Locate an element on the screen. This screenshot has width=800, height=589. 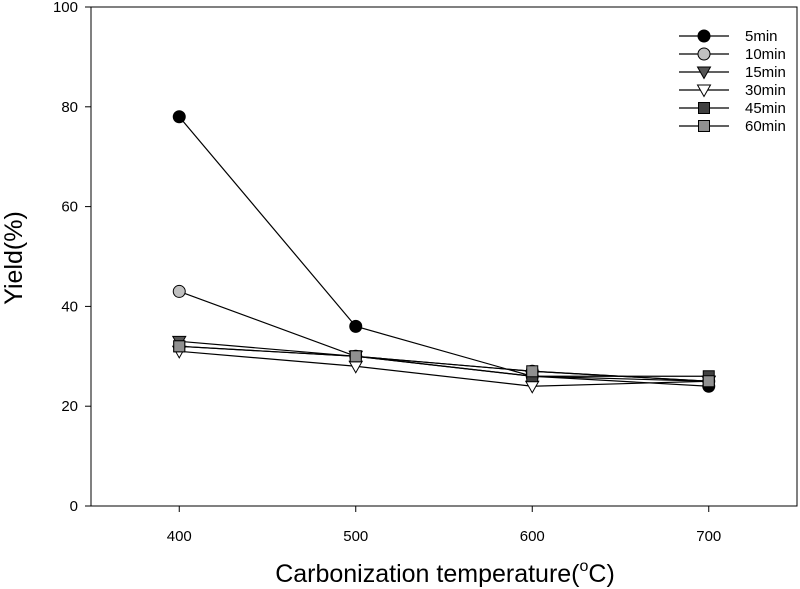
x-tick-label: 600 is located at coordinates (532, 536).